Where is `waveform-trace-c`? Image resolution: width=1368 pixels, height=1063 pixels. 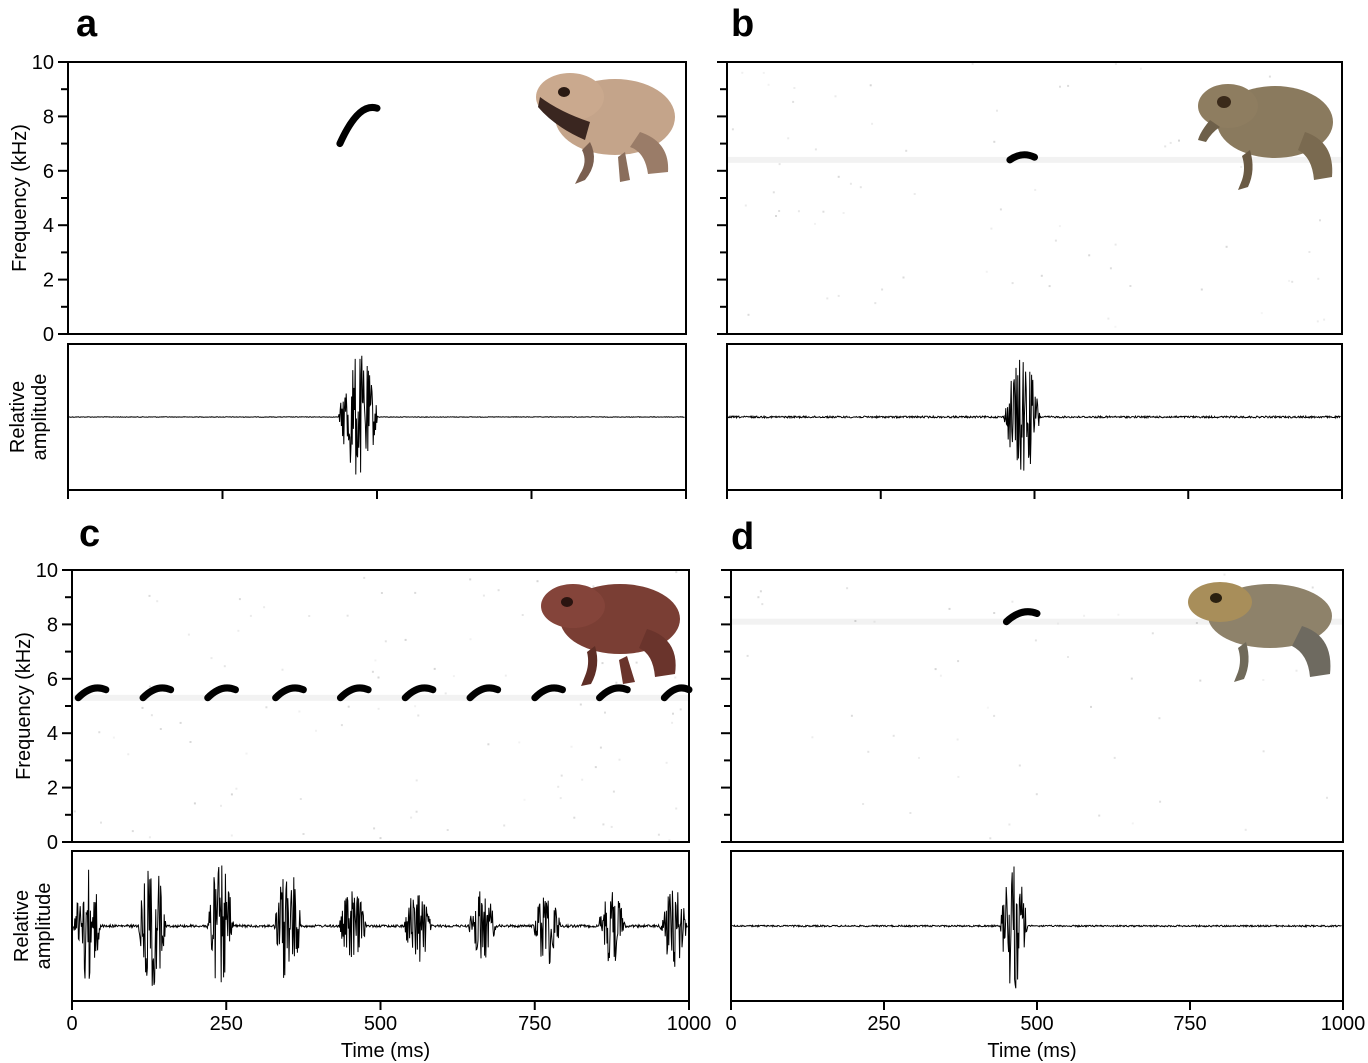
waveform-trace-c is located at coordinates (380, 925).